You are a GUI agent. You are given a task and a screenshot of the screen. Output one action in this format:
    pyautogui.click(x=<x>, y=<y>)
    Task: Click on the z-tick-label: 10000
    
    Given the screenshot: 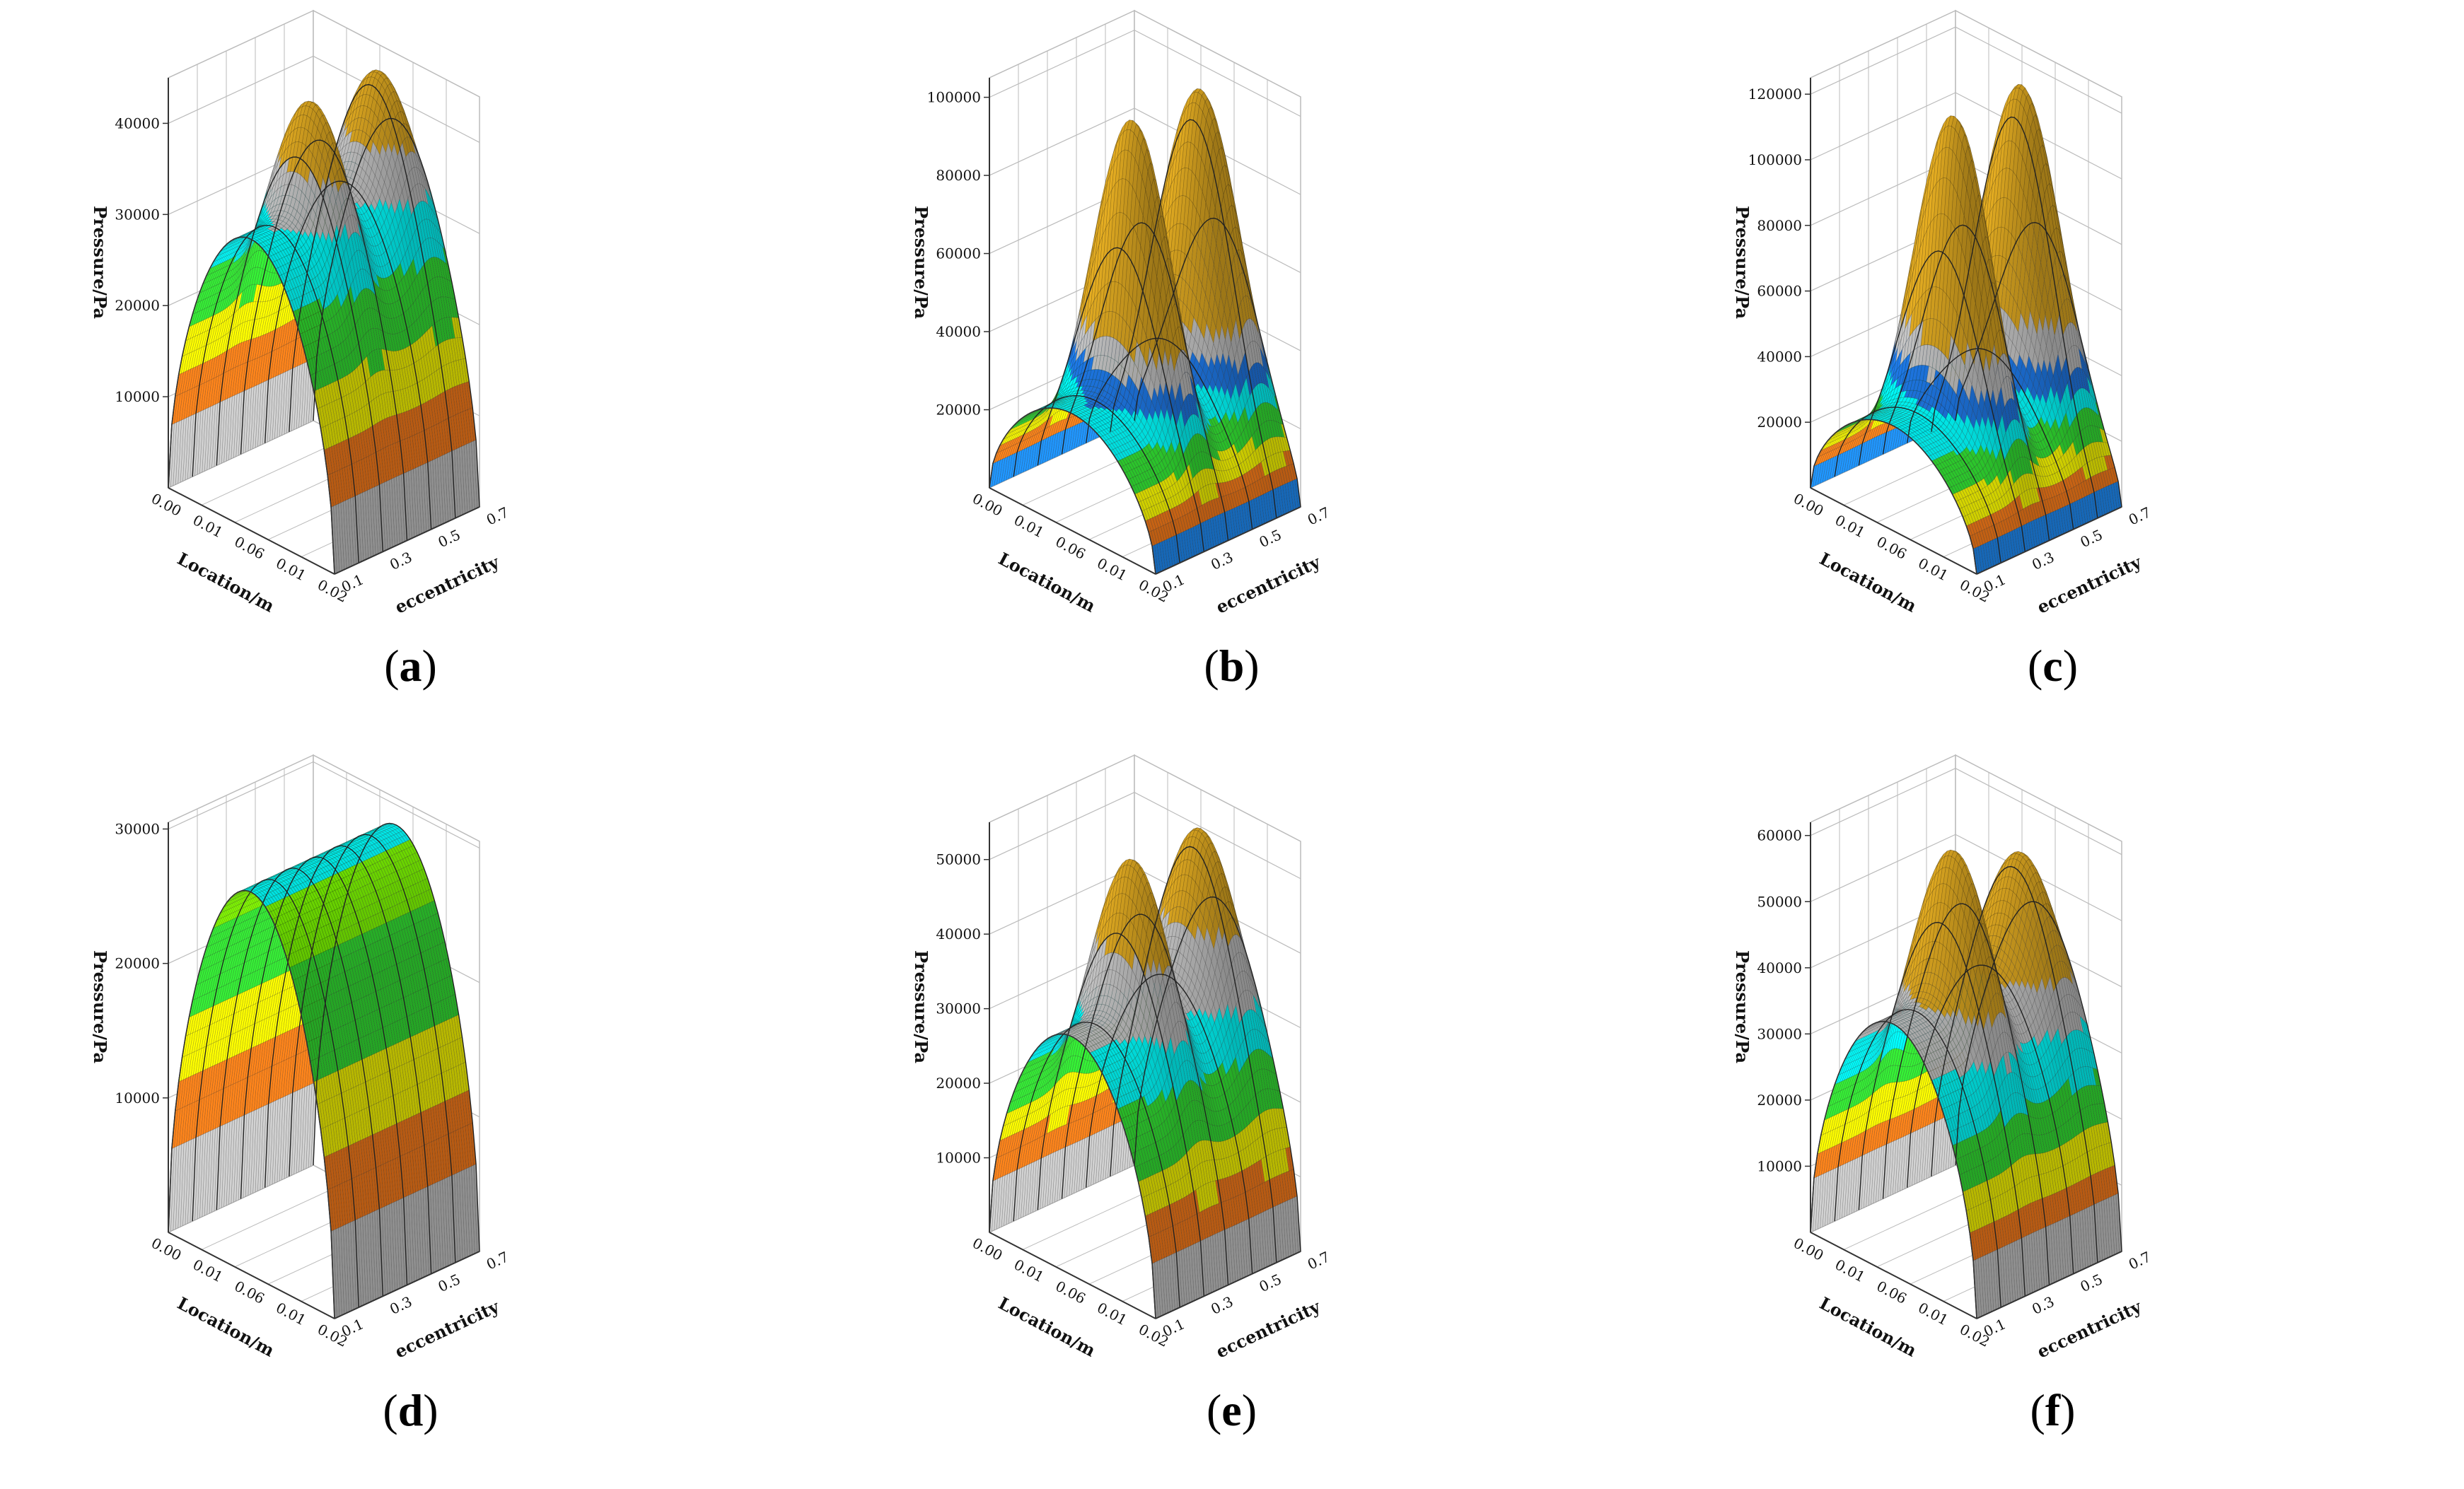 What is the action you would take?
    pyautogui.click(x=137, y=396)
    